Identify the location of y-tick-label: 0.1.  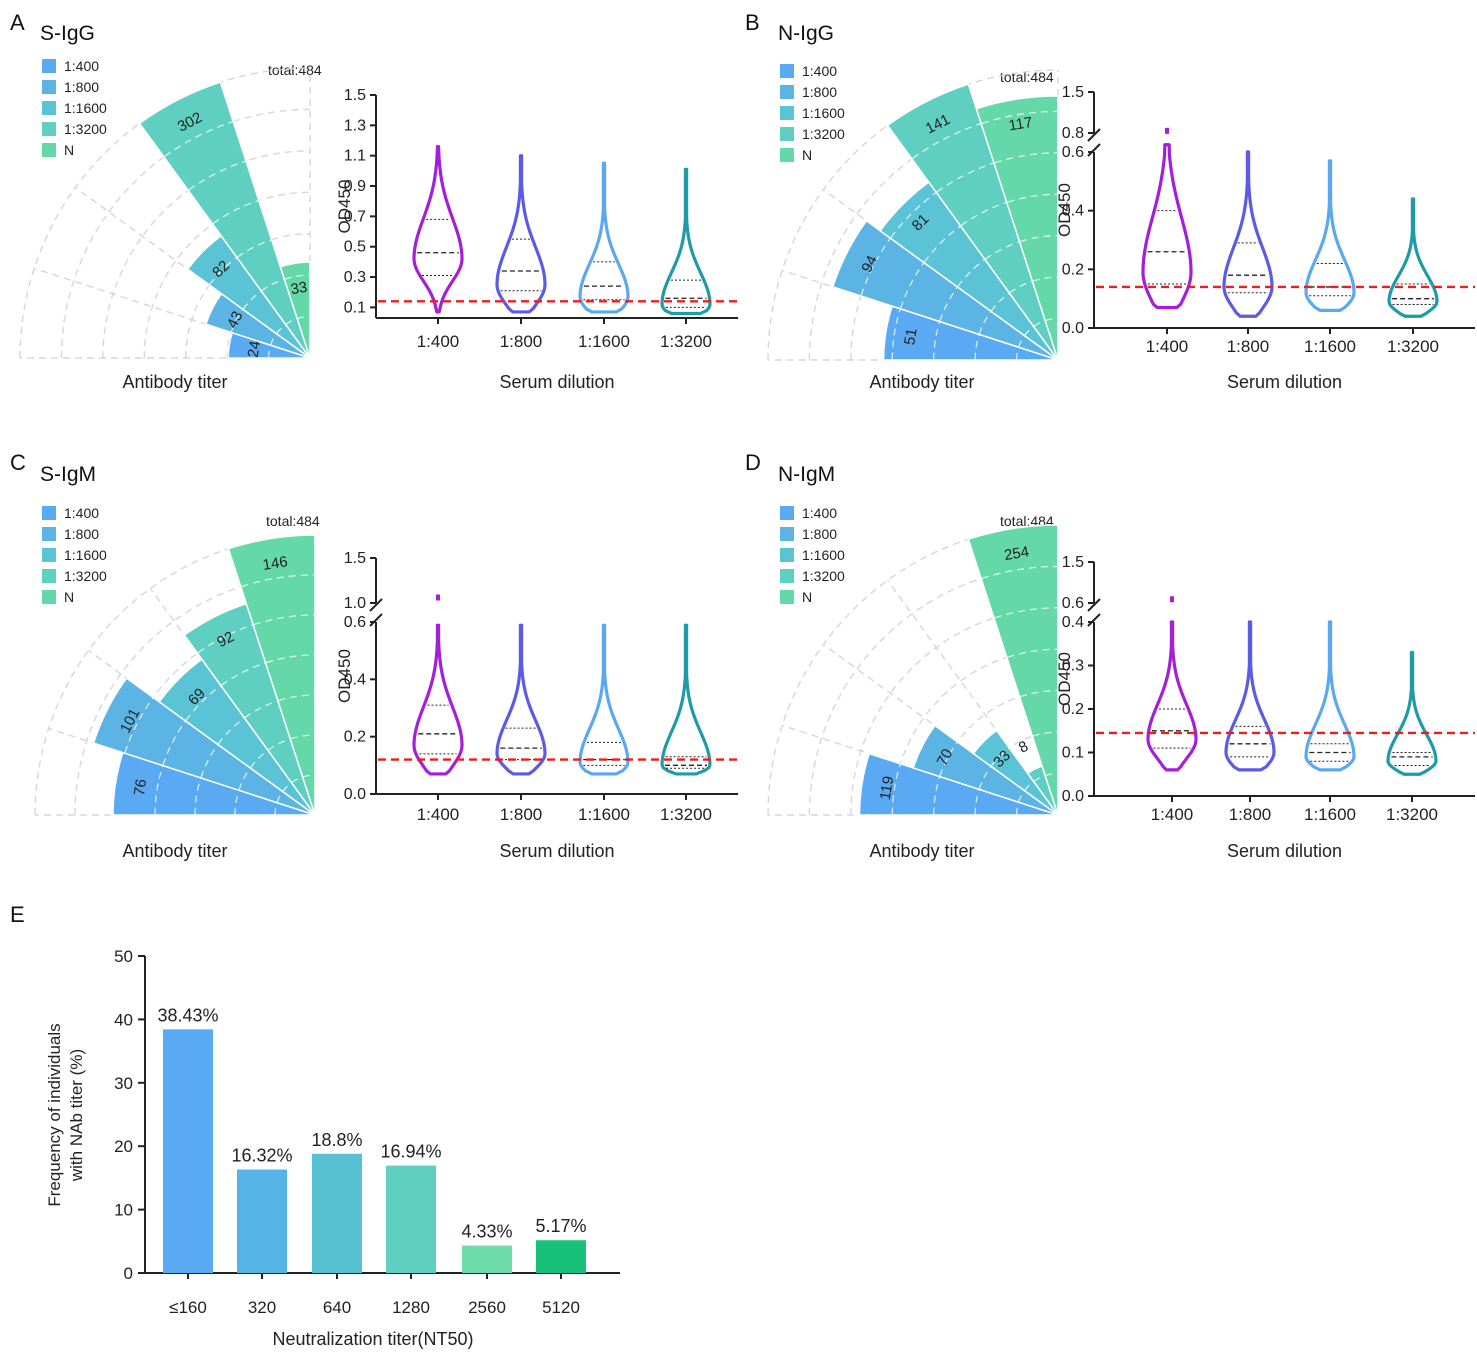
(1073, 753).